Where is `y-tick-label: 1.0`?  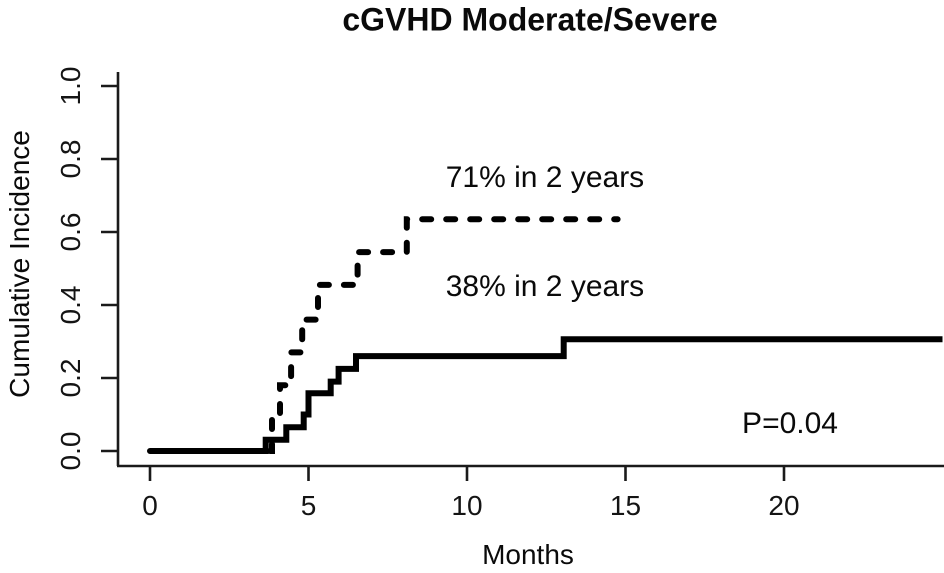
y-tick-label: 1.0 is located at coordinates (70, 86).